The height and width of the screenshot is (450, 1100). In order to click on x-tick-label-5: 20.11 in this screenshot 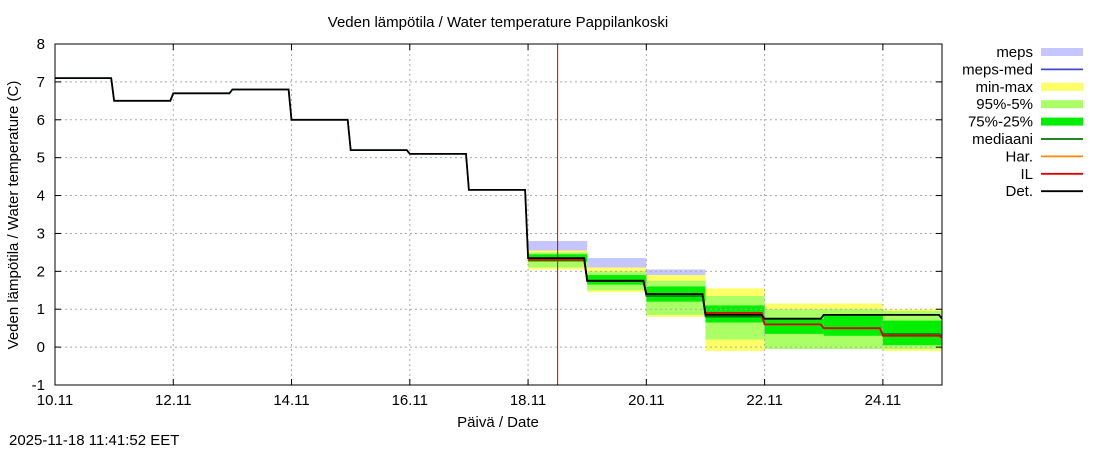, I will do `click(646, 400)`.